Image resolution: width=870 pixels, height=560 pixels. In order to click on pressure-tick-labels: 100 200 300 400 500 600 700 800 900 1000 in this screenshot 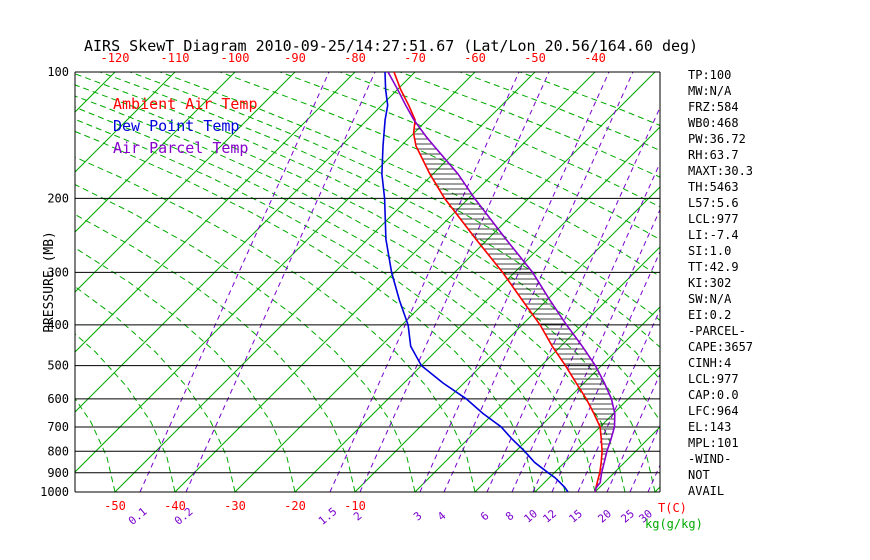, I will do `click(54, 282)`.